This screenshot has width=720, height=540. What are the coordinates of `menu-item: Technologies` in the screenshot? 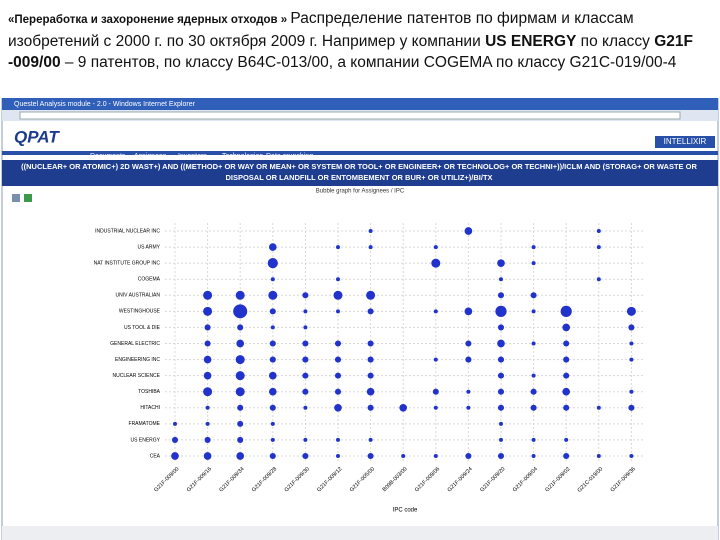 It's located at (242, 156).